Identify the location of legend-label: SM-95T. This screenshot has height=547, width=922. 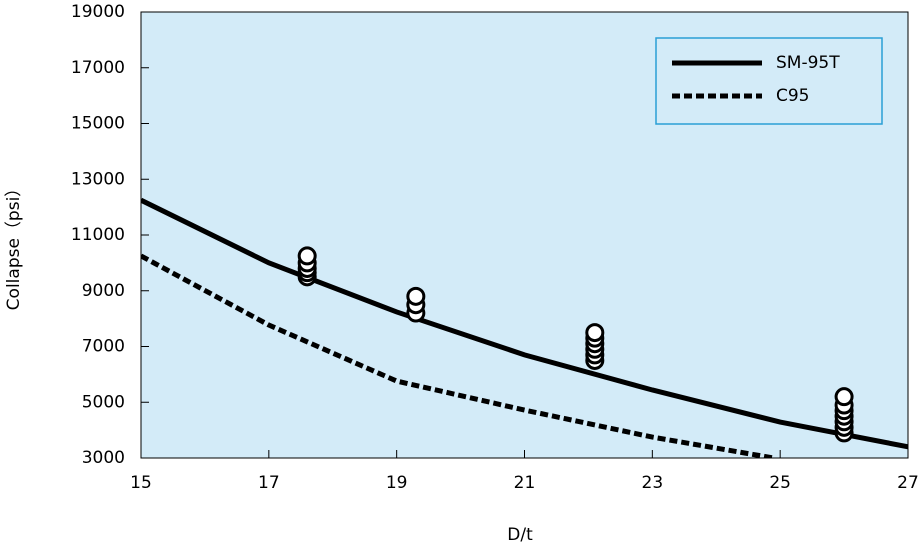
(808, 63).